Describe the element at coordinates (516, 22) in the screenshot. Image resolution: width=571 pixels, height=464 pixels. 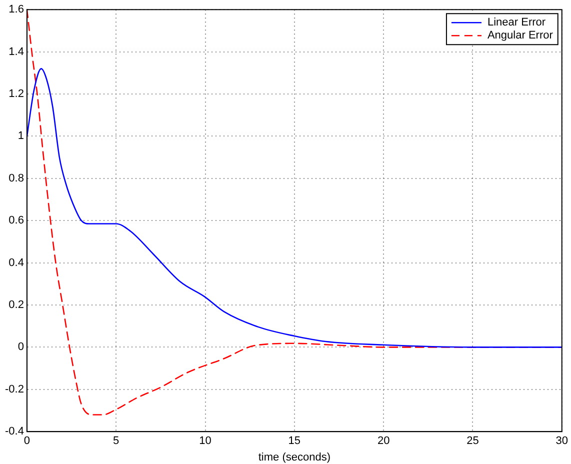
I see `legend-label: Linear Error` at that location.